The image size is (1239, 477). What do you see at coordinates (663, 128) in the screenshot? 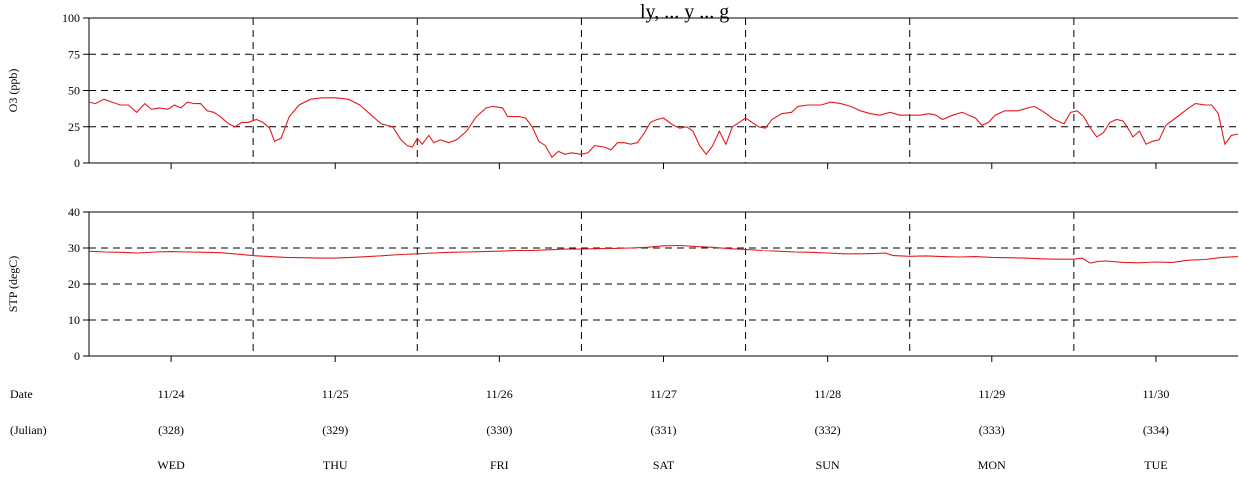
I see `o3-series-line` at bounding box center [663, 128].